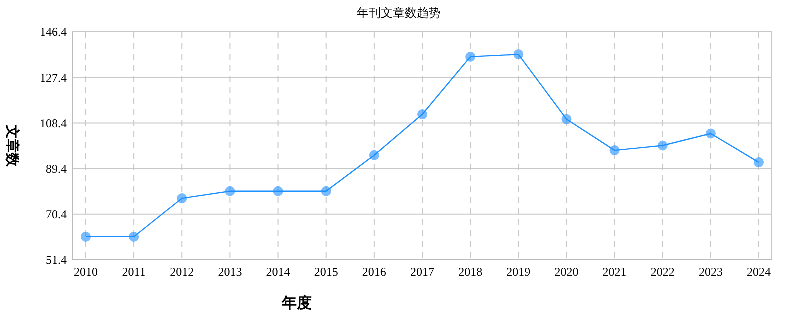 This screenshot has width=798, height=330. I want to click on x-tick-label: 2013, so click(230, 272).